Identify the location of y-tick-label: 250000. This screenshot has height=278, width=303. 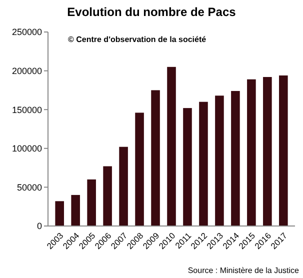
(27, 32).